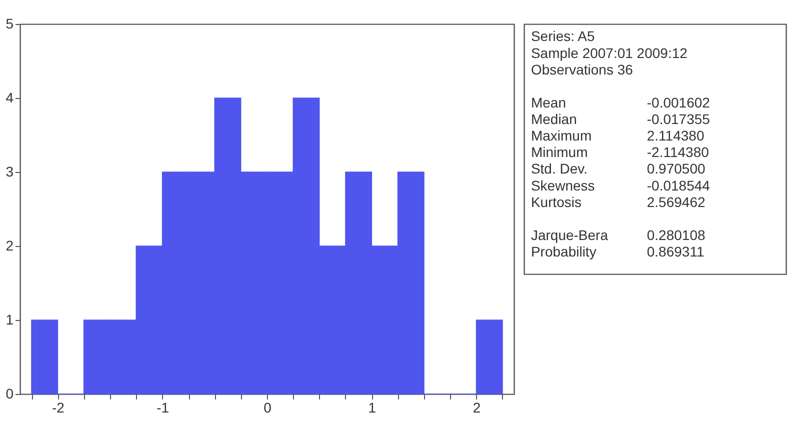 This screenshot has width=809, height=427. What do you see at coordinates (476, 408) in the screenshot?
I see `x-tick-label: 2` at bounding box center [476, 408].